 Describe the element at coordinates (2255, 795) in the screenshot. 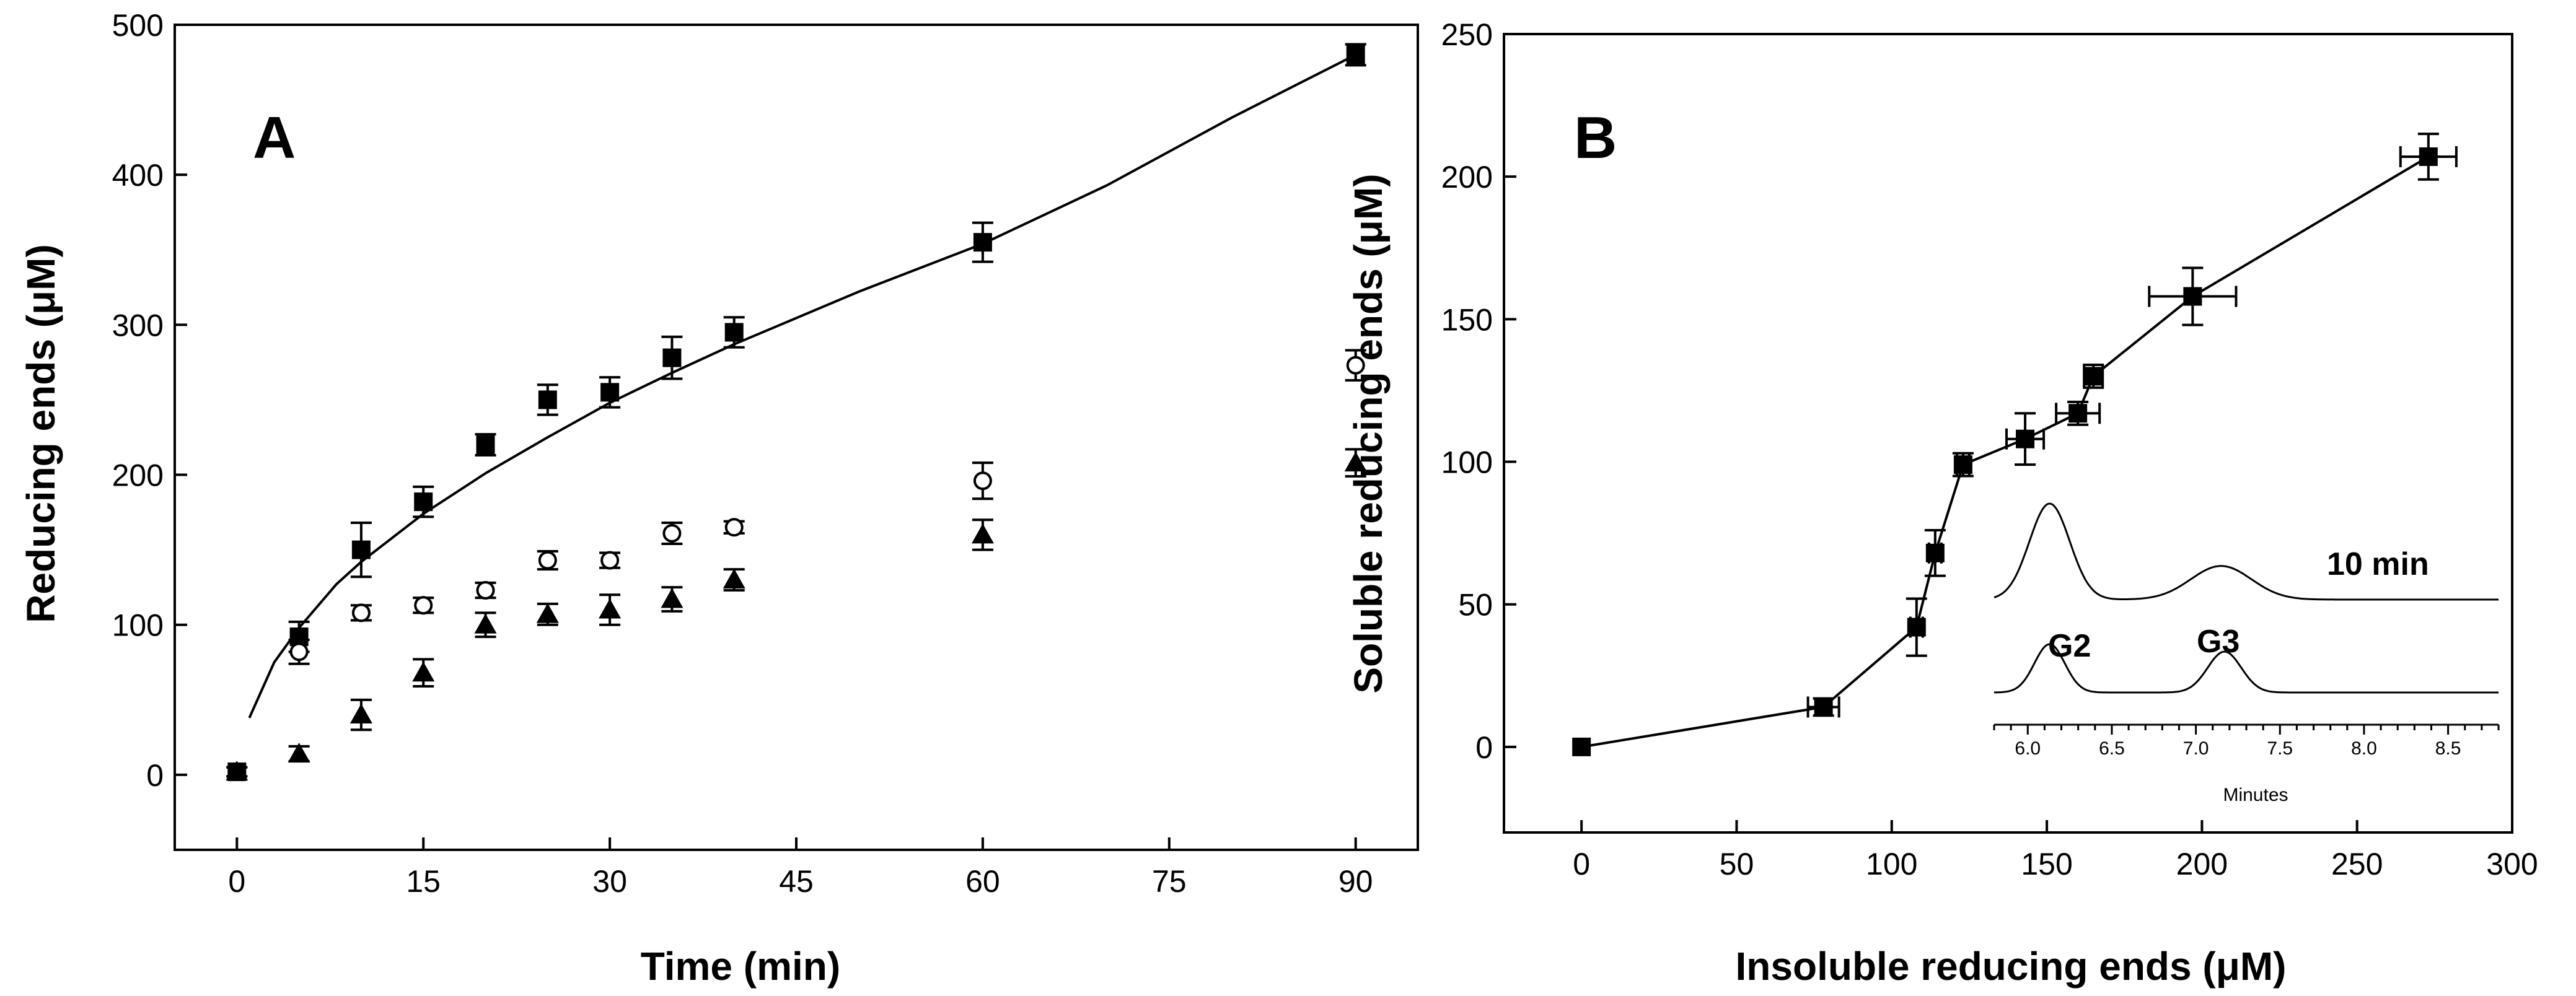

I see `inset-x-axis-title: Minutes` at that location.